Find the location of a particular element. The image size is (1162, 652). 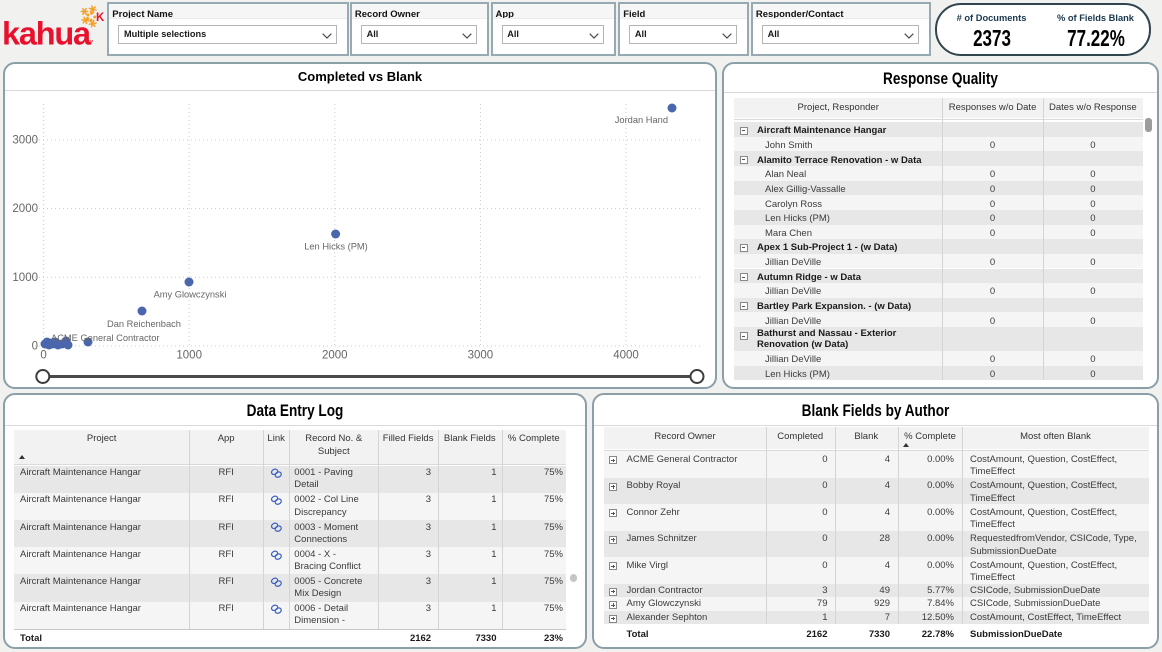

svg-text: K is located at coordinates (100, 18).